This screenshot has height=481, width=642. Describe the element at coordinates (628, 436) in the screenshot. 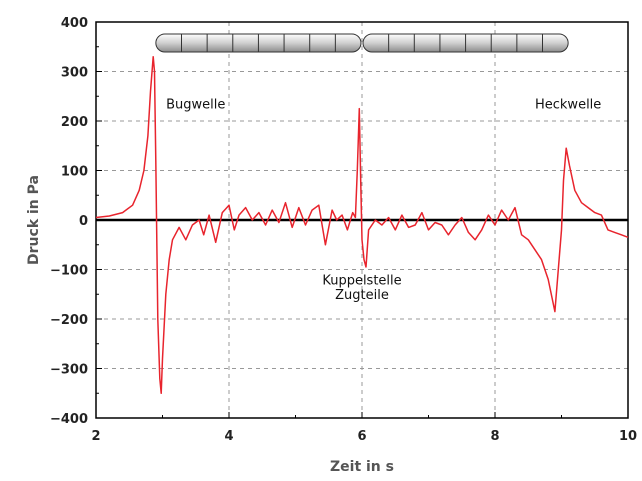

I see `x-tick-label: 10` at that location.